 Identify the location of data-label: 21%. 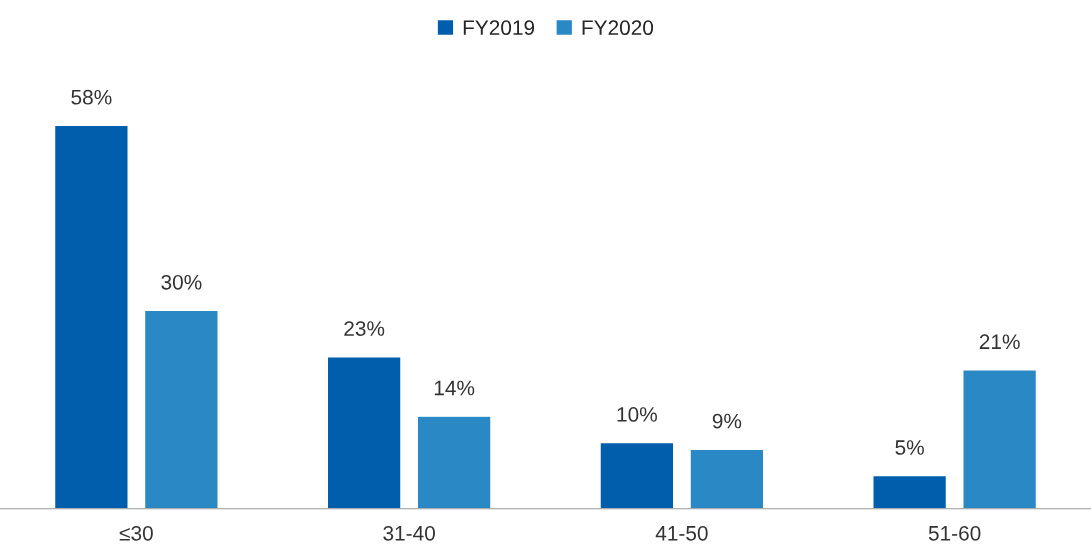
(999, 342).